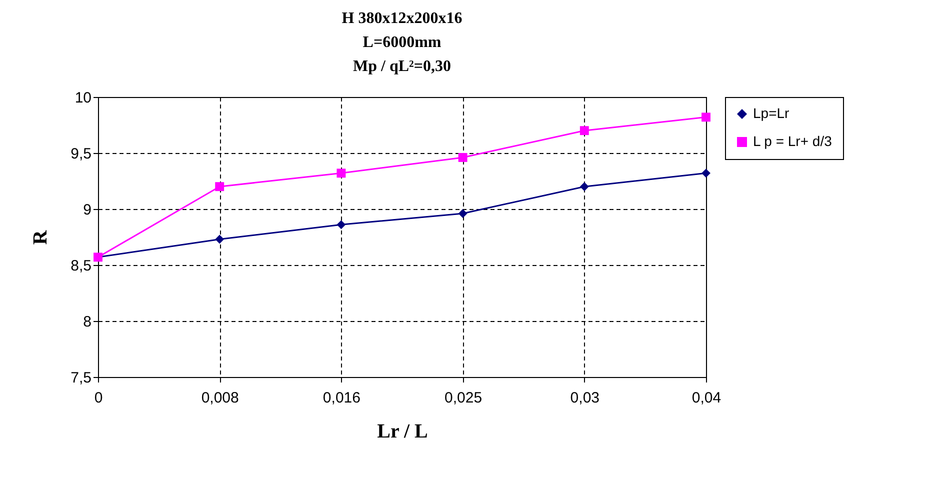 The height and width of the screenshot is (495, 928). I want to click on text: Mp / qL²=0,30, so click(402, 66).